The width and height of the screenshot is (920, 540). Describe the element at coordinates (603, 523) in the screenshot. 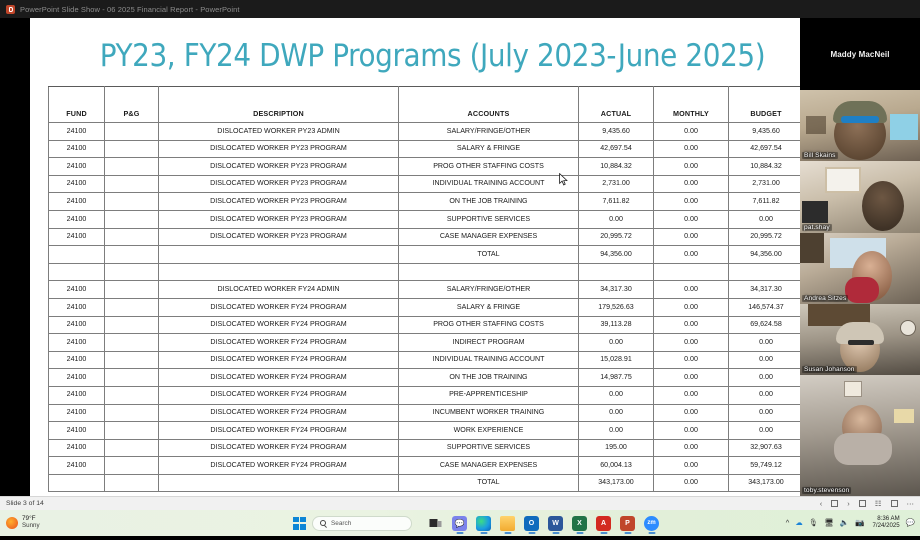

I see `acrobat-icon: A` at that location.